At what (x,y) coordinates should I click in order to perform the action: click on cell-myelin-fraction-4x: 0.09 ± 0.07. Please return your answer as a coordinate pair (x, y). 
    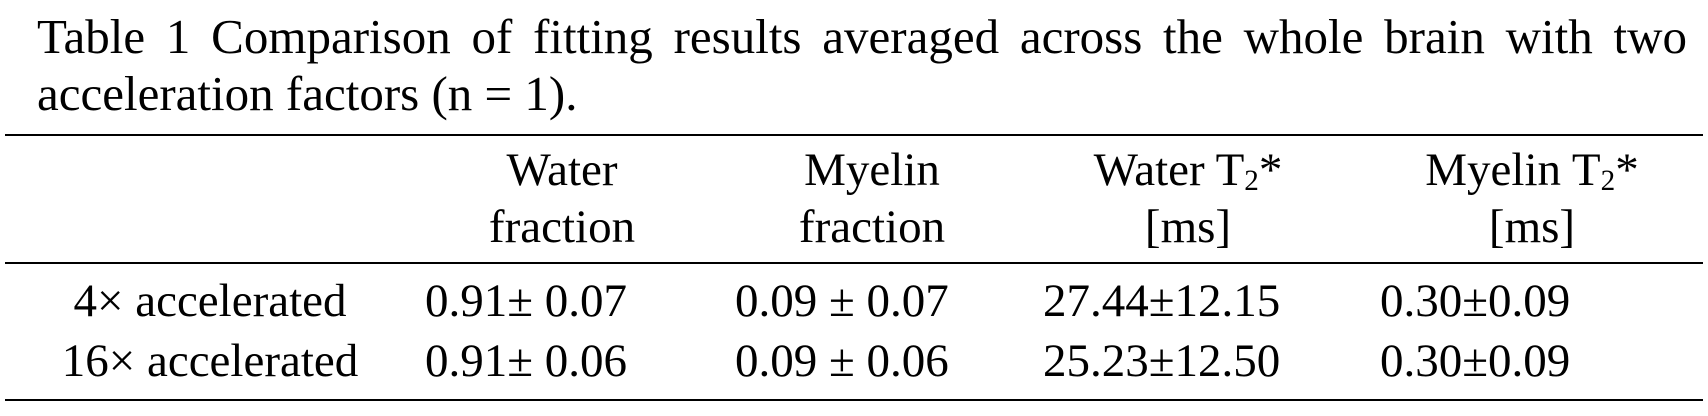
    Looking at the image, I should click on (842, 301).